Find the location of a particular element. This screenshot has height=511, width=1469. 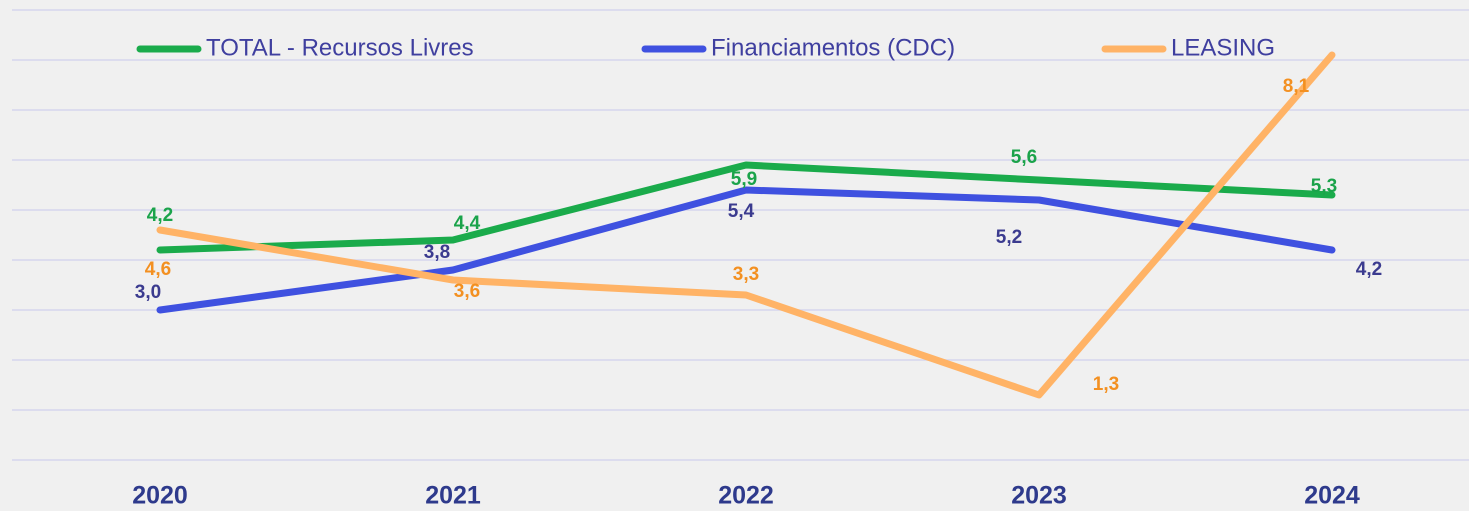

data-label: 4,4 is located at coordinates (467, 223).